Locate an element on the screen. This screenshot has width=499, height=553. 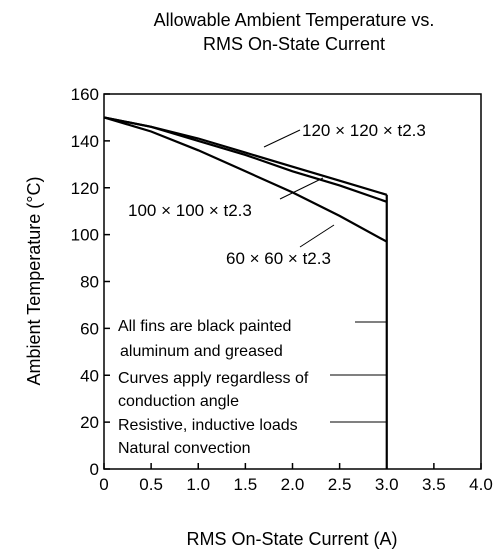
x-tick-label: 2.0 is located at coordinates (293, 484).